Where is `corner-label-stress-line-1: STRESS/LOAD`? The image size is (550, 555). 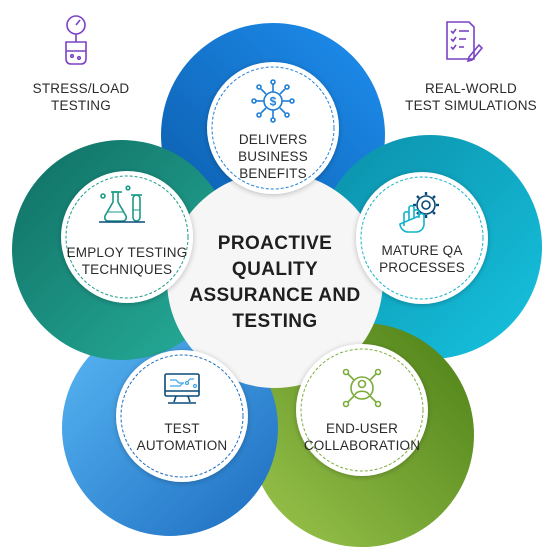 corner-label-stress-line-1: STRESS/LOAD is located at coordinates (81, 88).